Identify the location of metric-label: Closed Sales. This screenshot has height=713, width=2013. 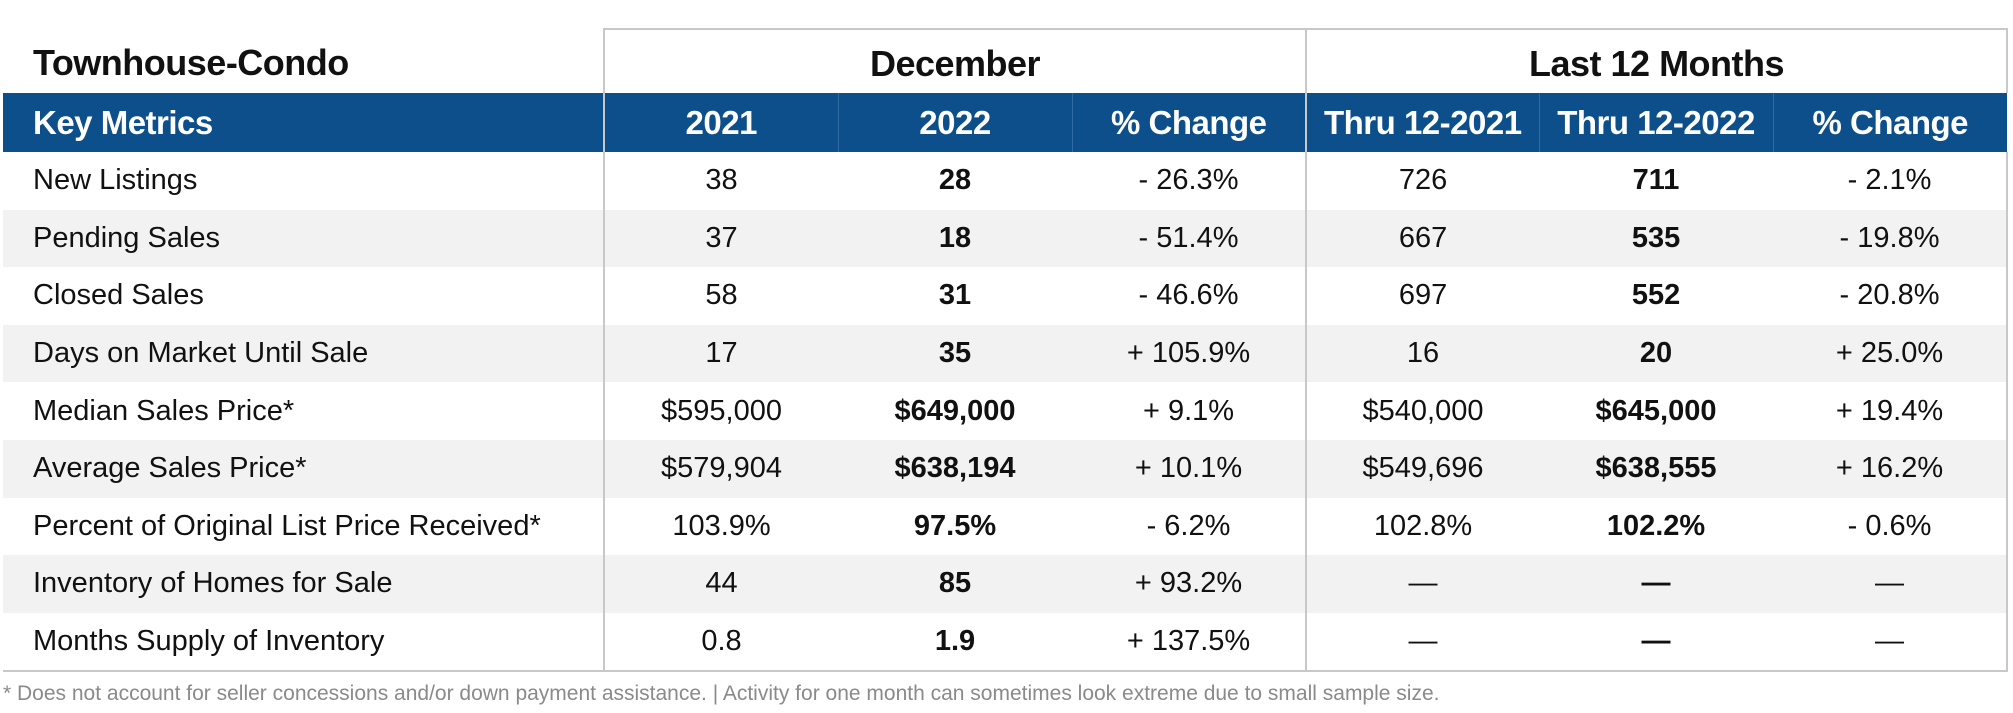
(303, 296).